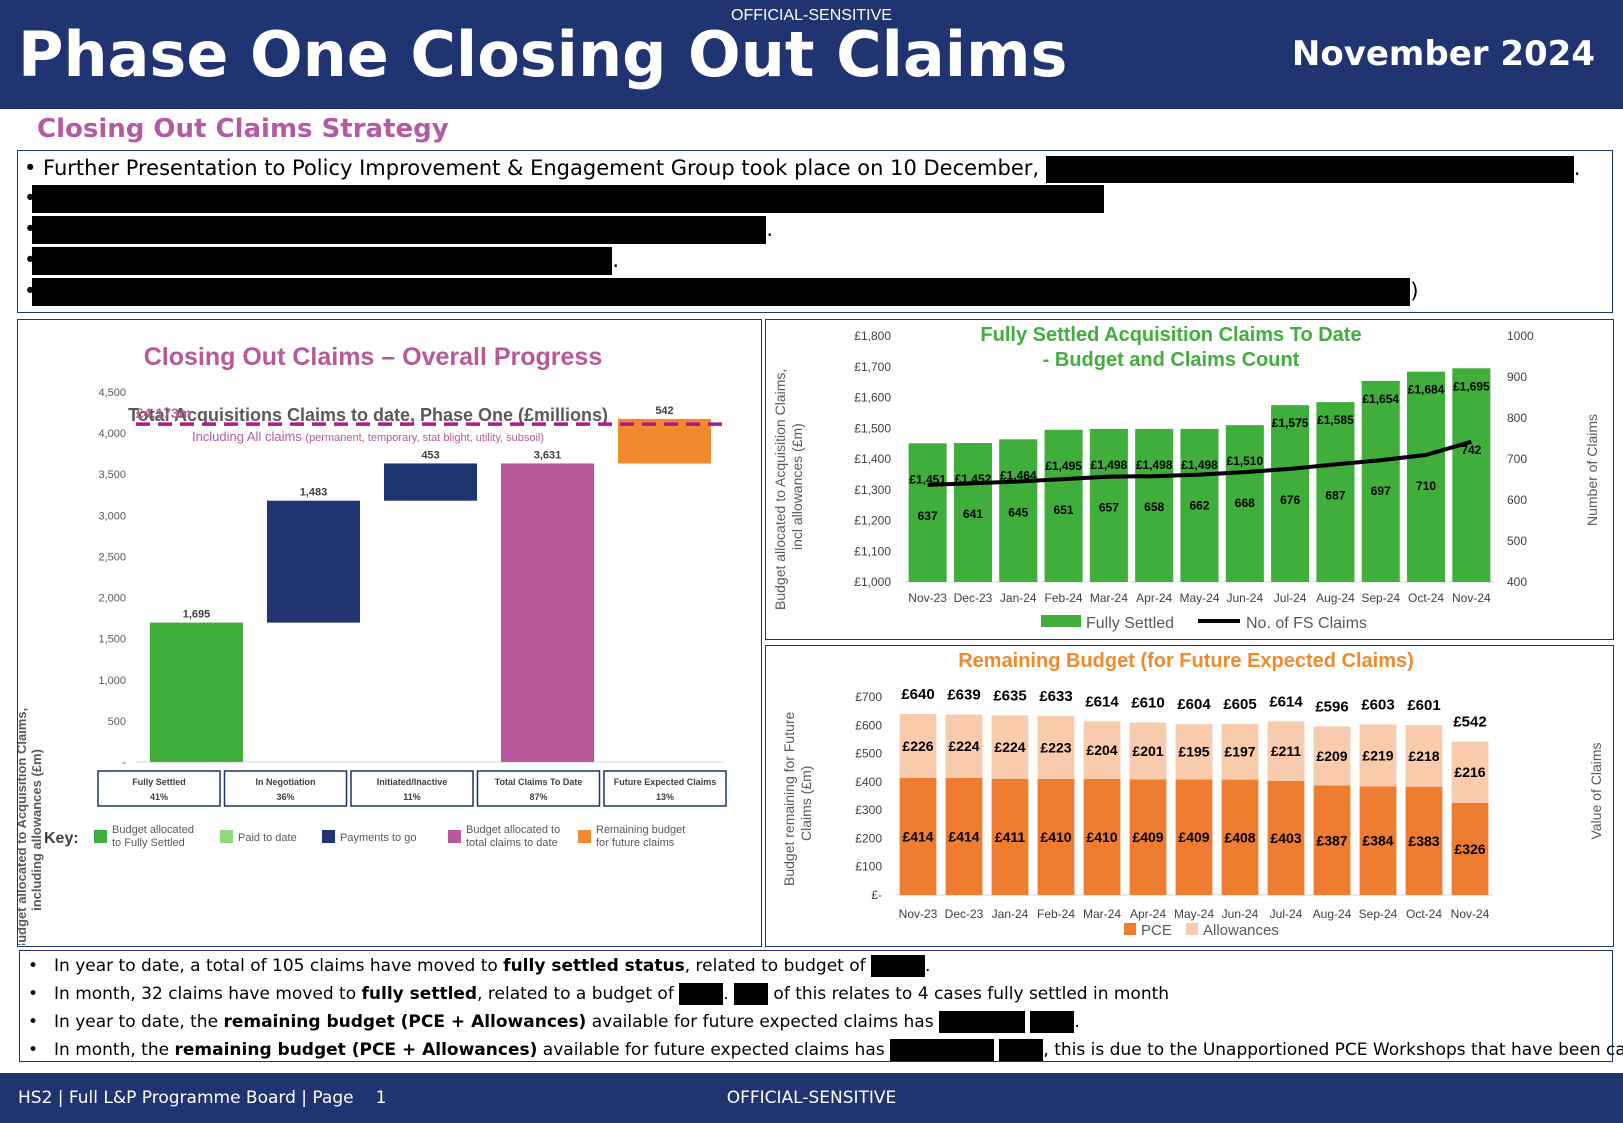  Describe the element at coordinates (1055, 747) in the screenshot. I see `allowances-label: £223` at that location.